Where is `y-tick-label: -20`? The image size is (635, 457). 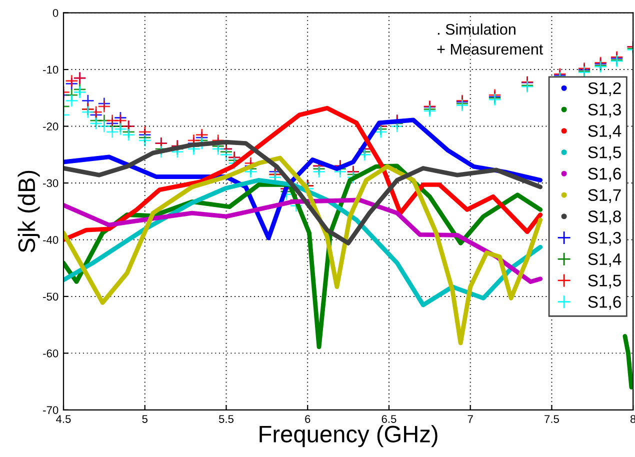
y-tick-label: -20 is located at coordinates (50, 126).